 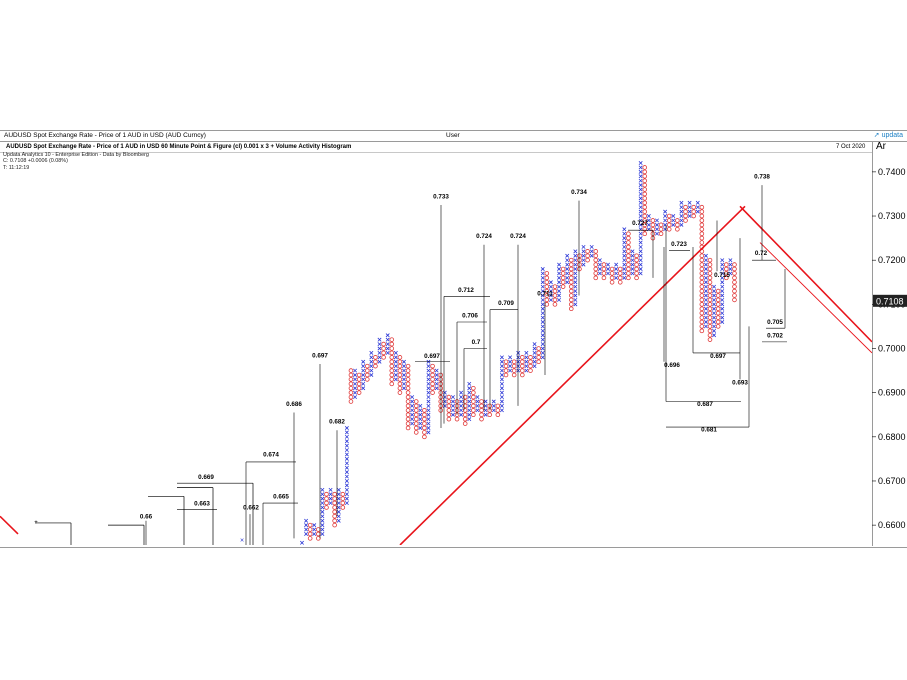 What do you see at coordinates (892, 481) in the screenshot?
I see `y-tick-label: 0.6700` at bounding box center [892, 481].